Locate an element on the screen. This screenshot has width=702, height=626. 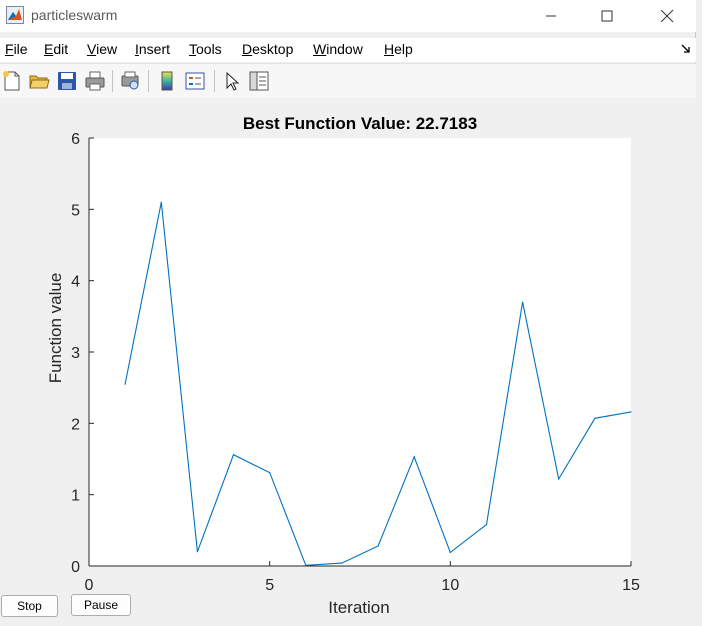
legend-icon is located at coordinates (195, 81).